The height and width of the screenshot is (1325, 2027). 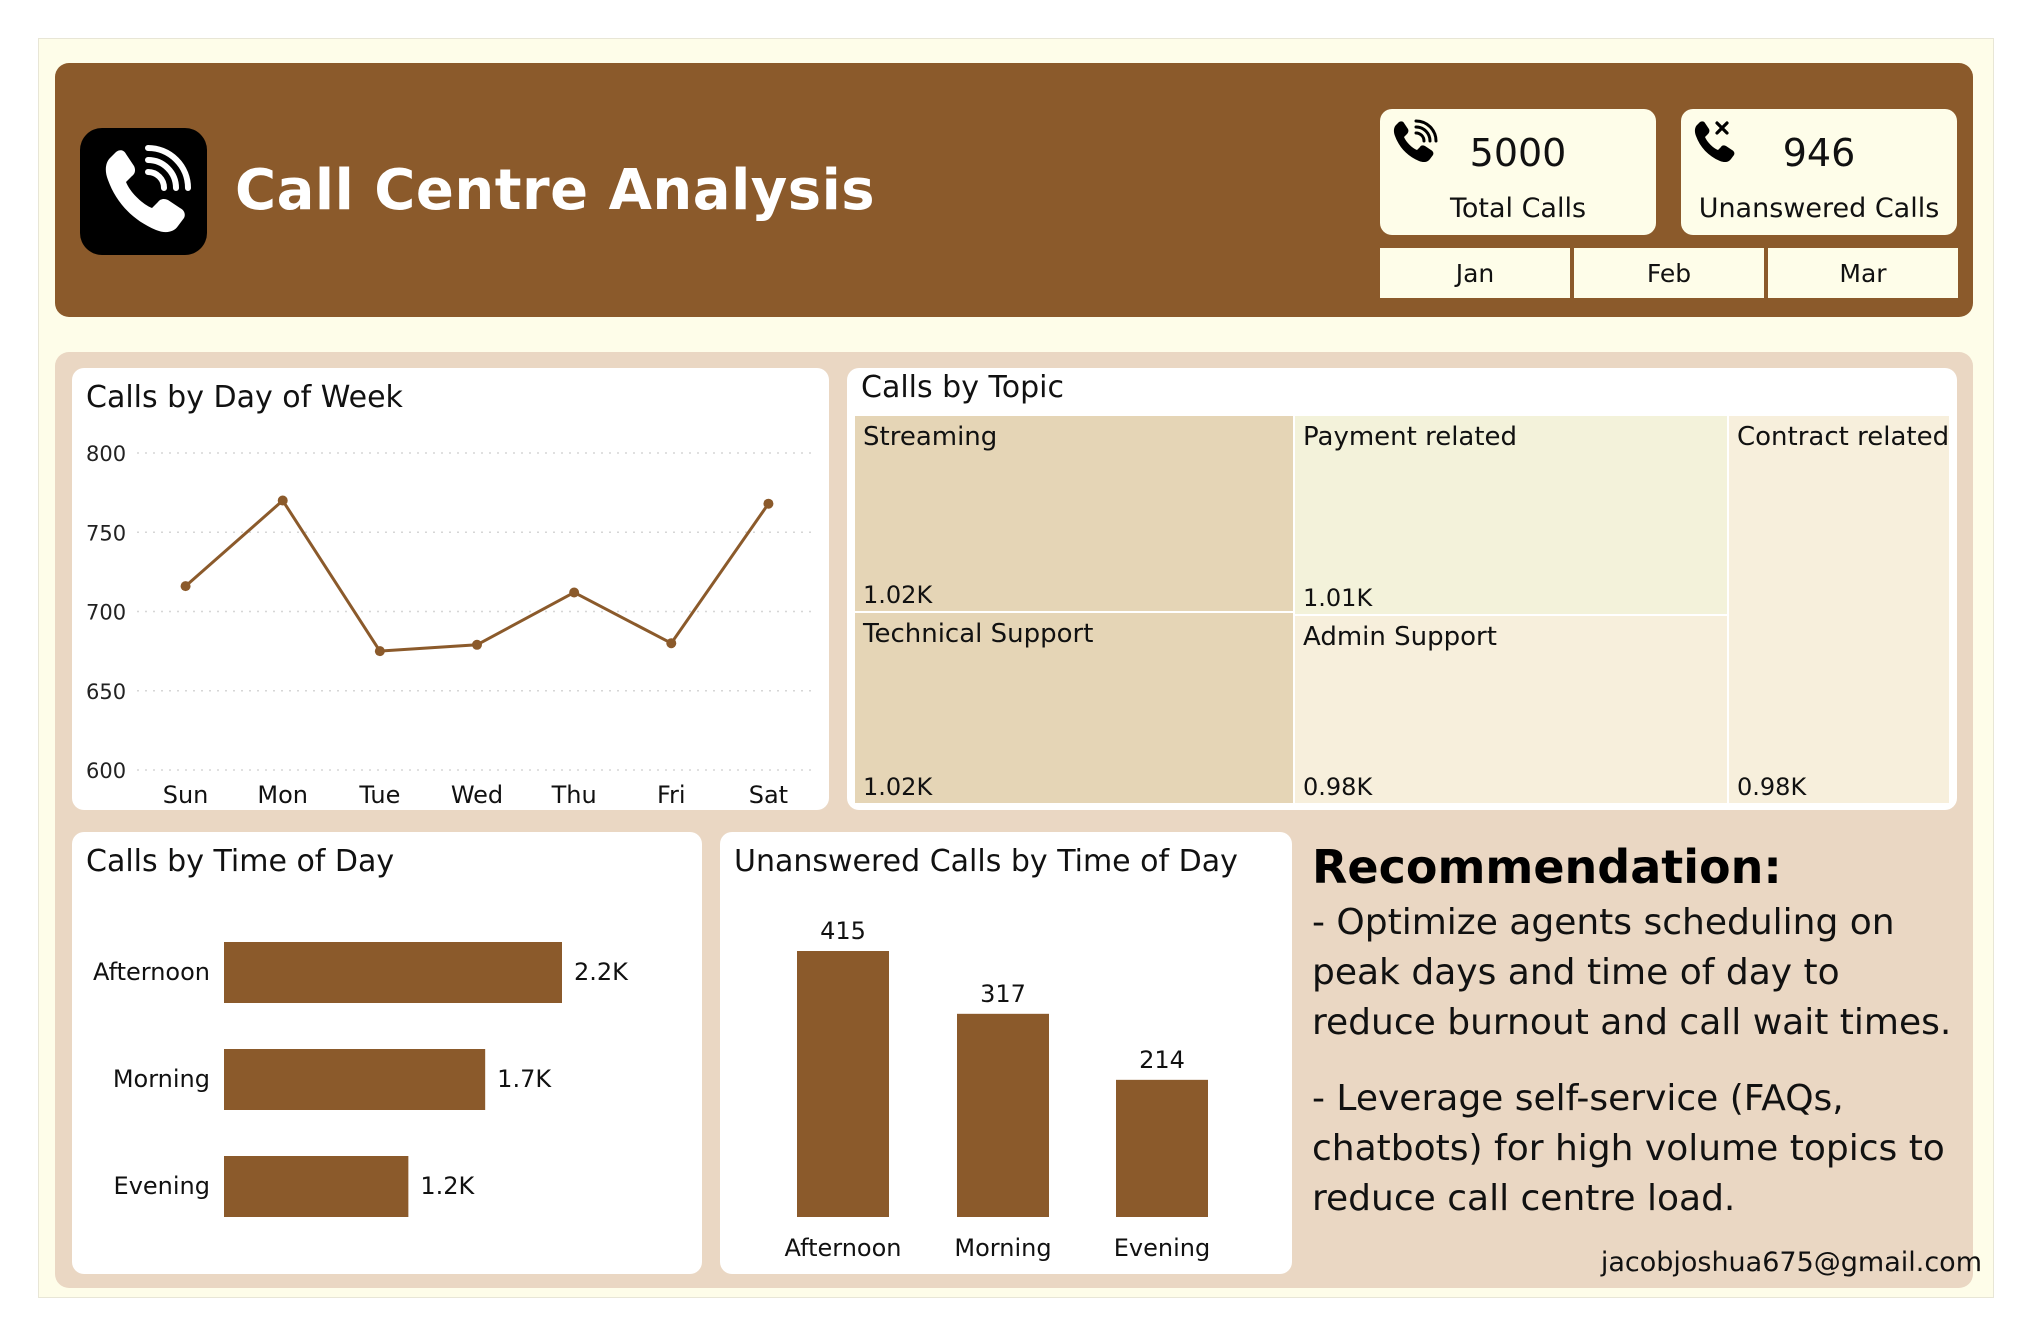 I want to click on author-email: jacobjoshua675@gmail.com, so click(x=1791, y=1262).